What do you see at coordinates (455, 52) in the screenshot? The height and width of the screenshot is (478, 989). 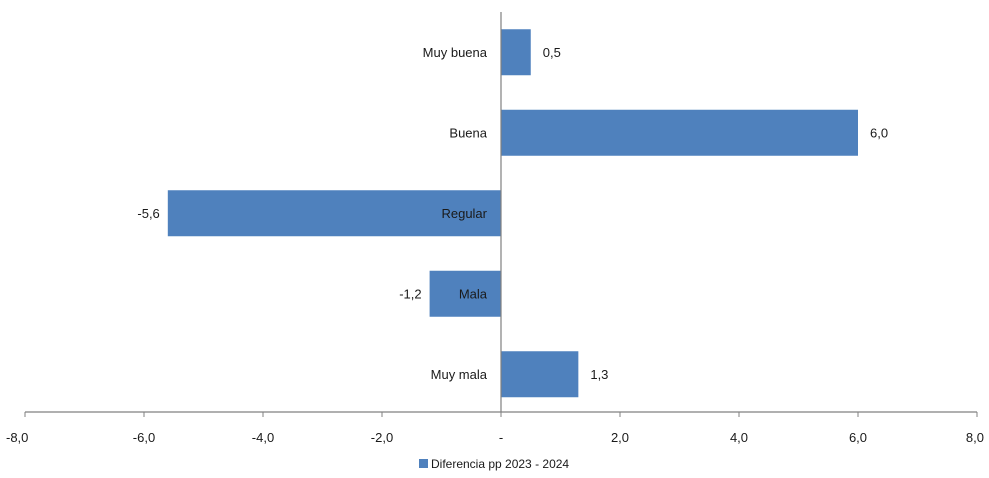 I see `category-label: Muy buena` at bounding box center [455, 52].